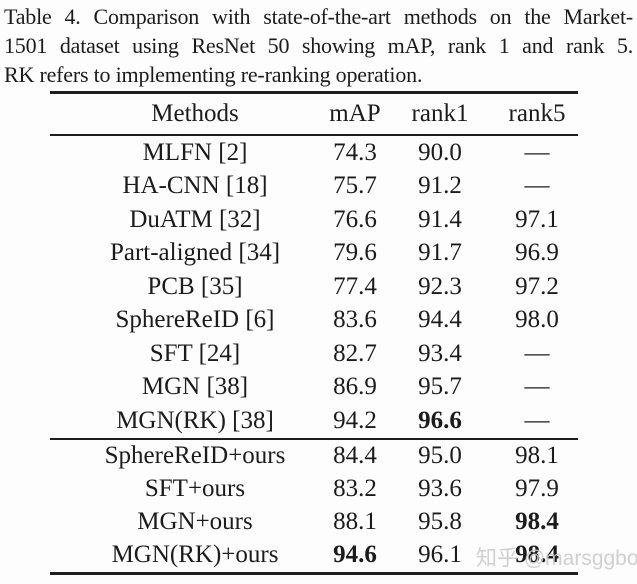 Image resolution: width=637 pixels, height=584 pixels. Describe the element at coordinates (195, 521) in the screenshot. I see `cell-method: MGN+ours` at that location.